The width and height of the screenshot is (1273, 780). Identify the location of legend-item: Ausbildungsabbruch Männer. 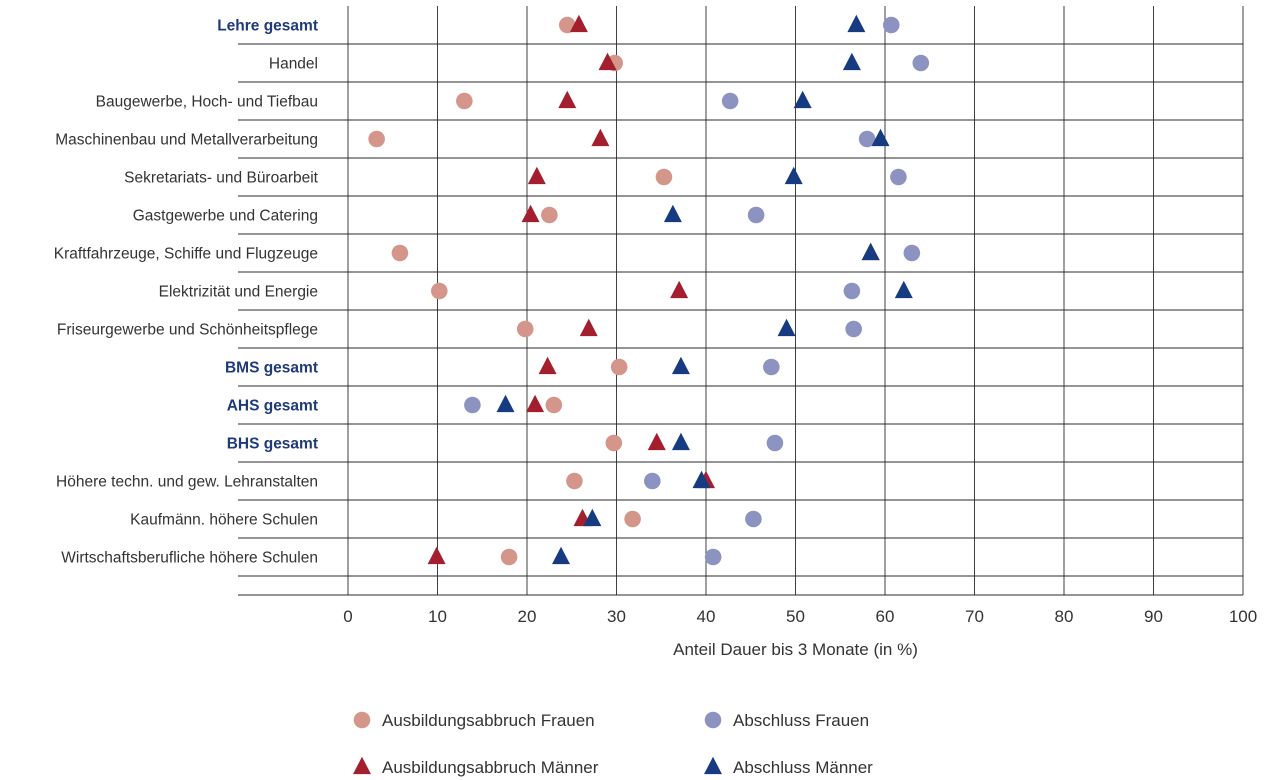
(476, 766).